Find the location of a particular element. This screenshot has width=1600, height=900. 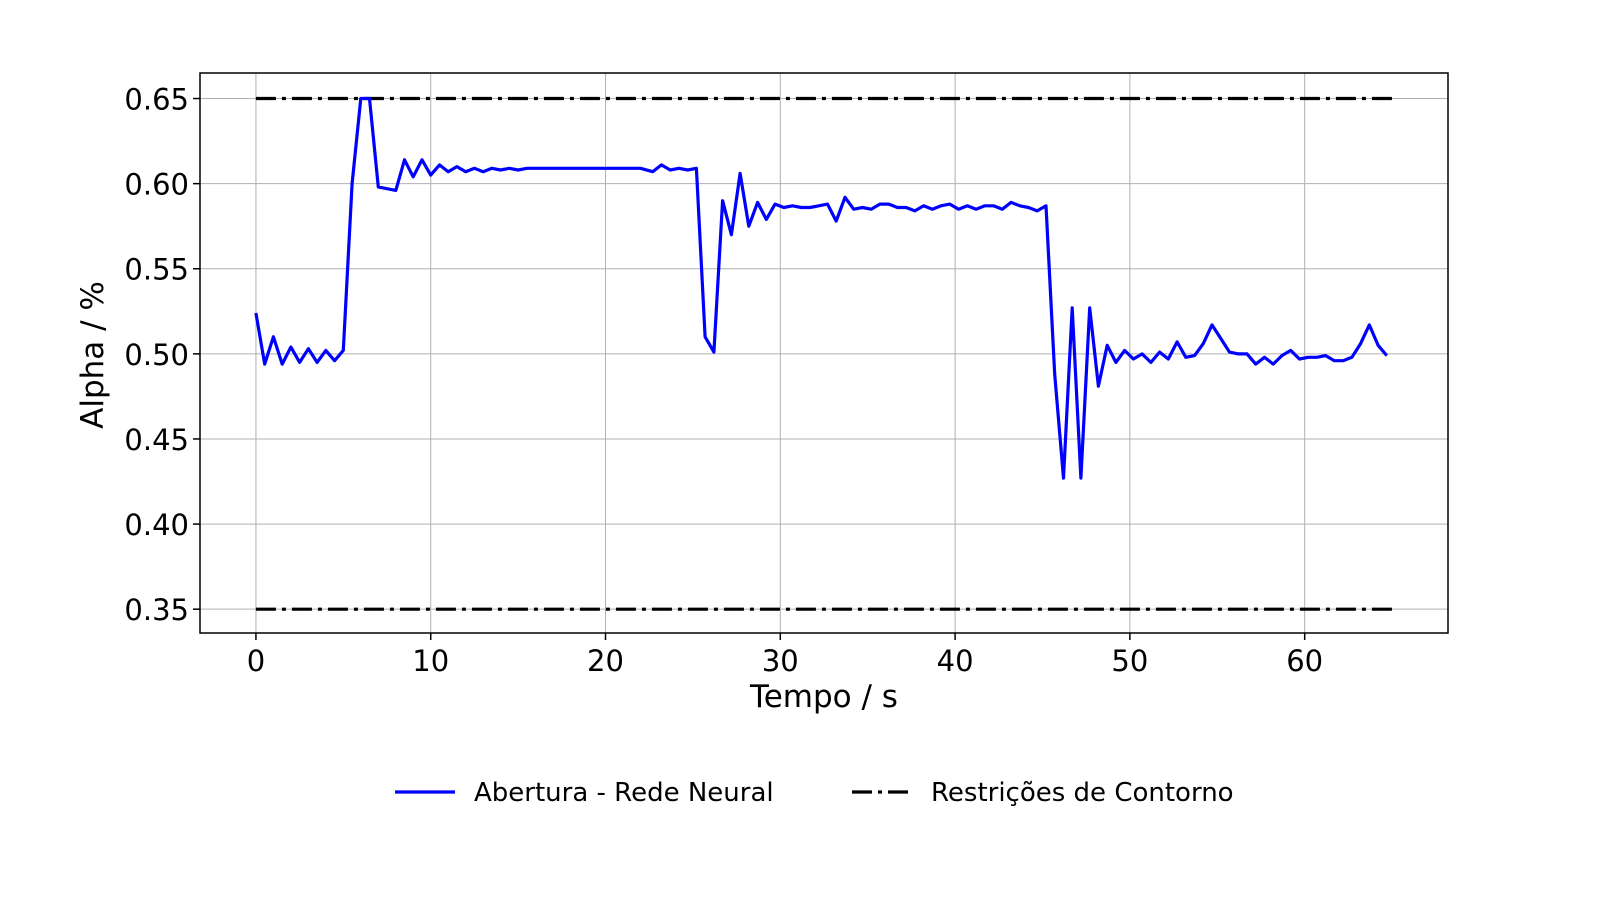

legend-entry-abertura: Abertura - Rede Neural is located at coordinates (624, 793).